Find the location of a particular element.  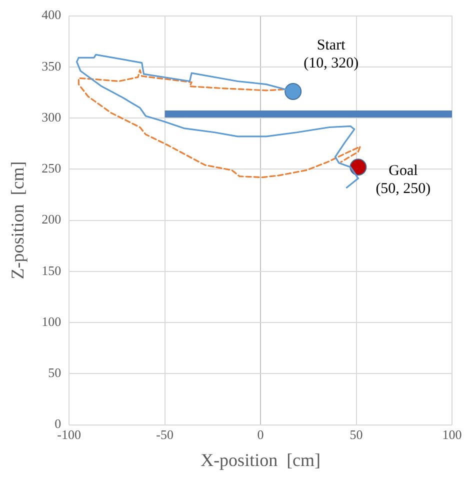

y-tick-label: 100 is located at coordinates (52, 321).